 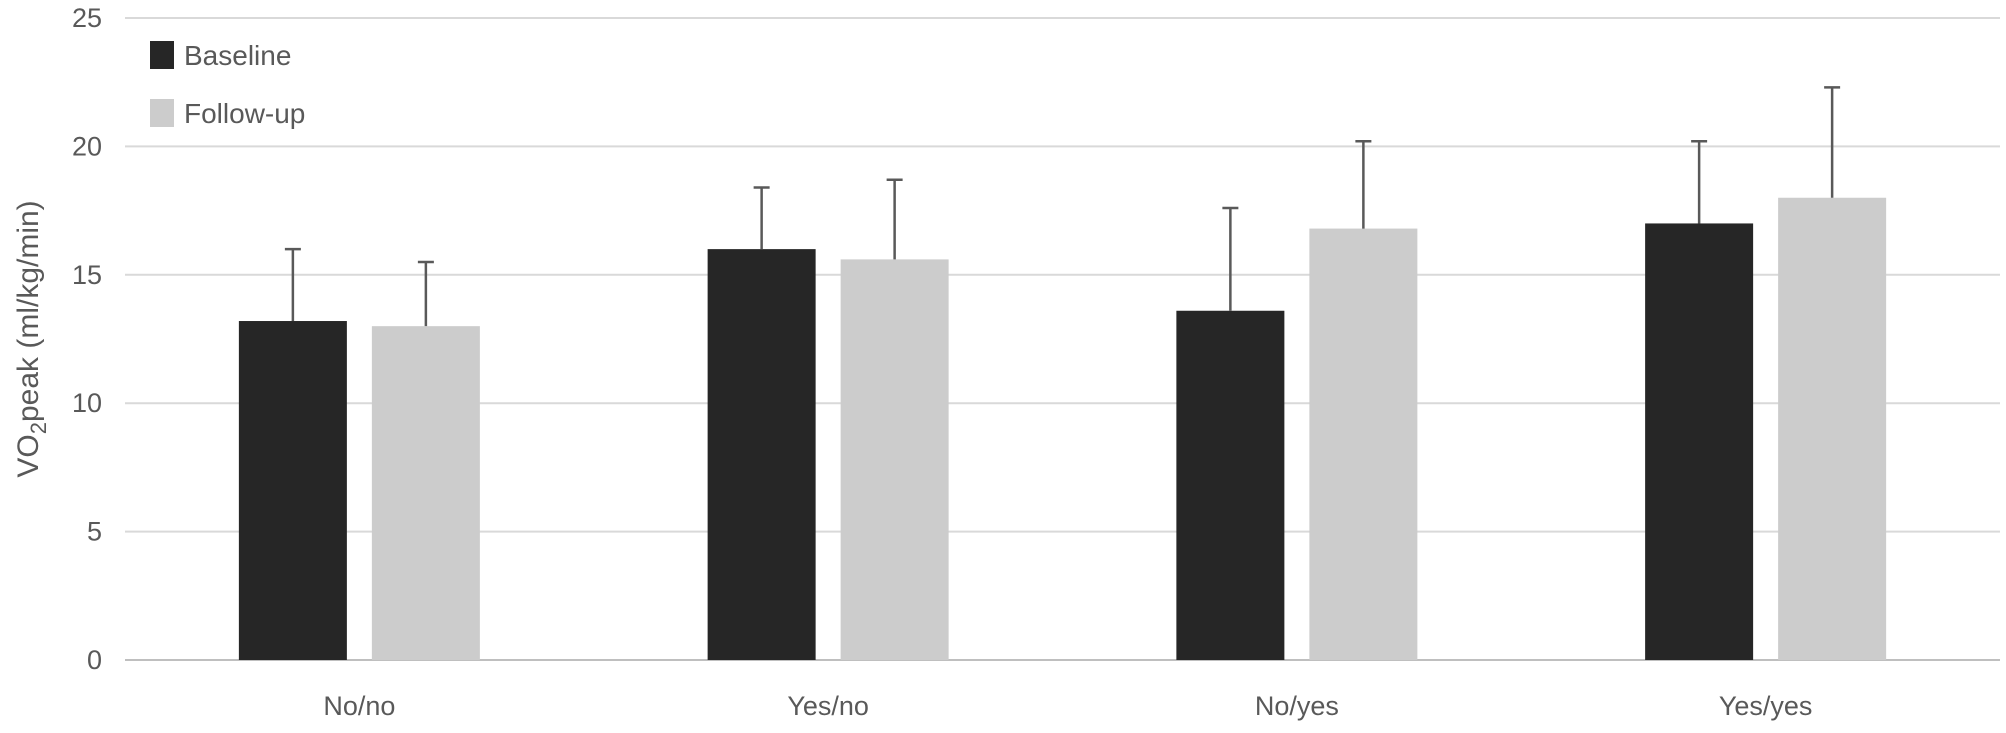 I want to click on x-tick-label: Yes/yes, so click(x=1766, y=706).